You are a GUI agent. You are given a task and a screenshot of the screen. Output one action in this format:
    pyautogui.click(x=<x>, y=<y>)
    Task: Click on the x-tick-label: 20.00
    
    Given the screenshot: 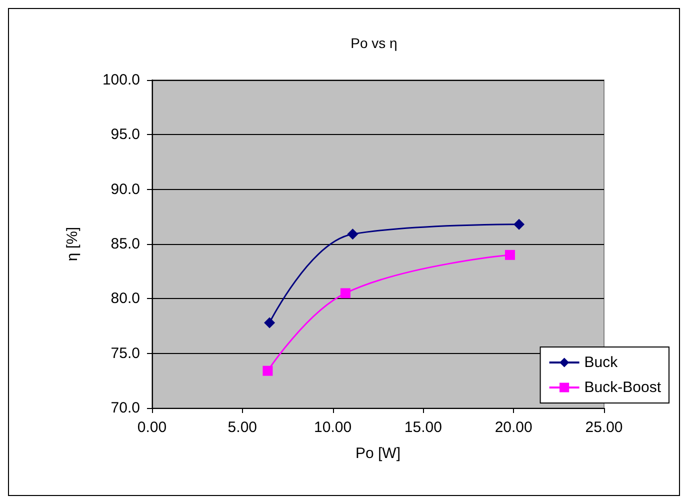 What is the action you would take?
    pyautogui.click(x=513, y=427)
    